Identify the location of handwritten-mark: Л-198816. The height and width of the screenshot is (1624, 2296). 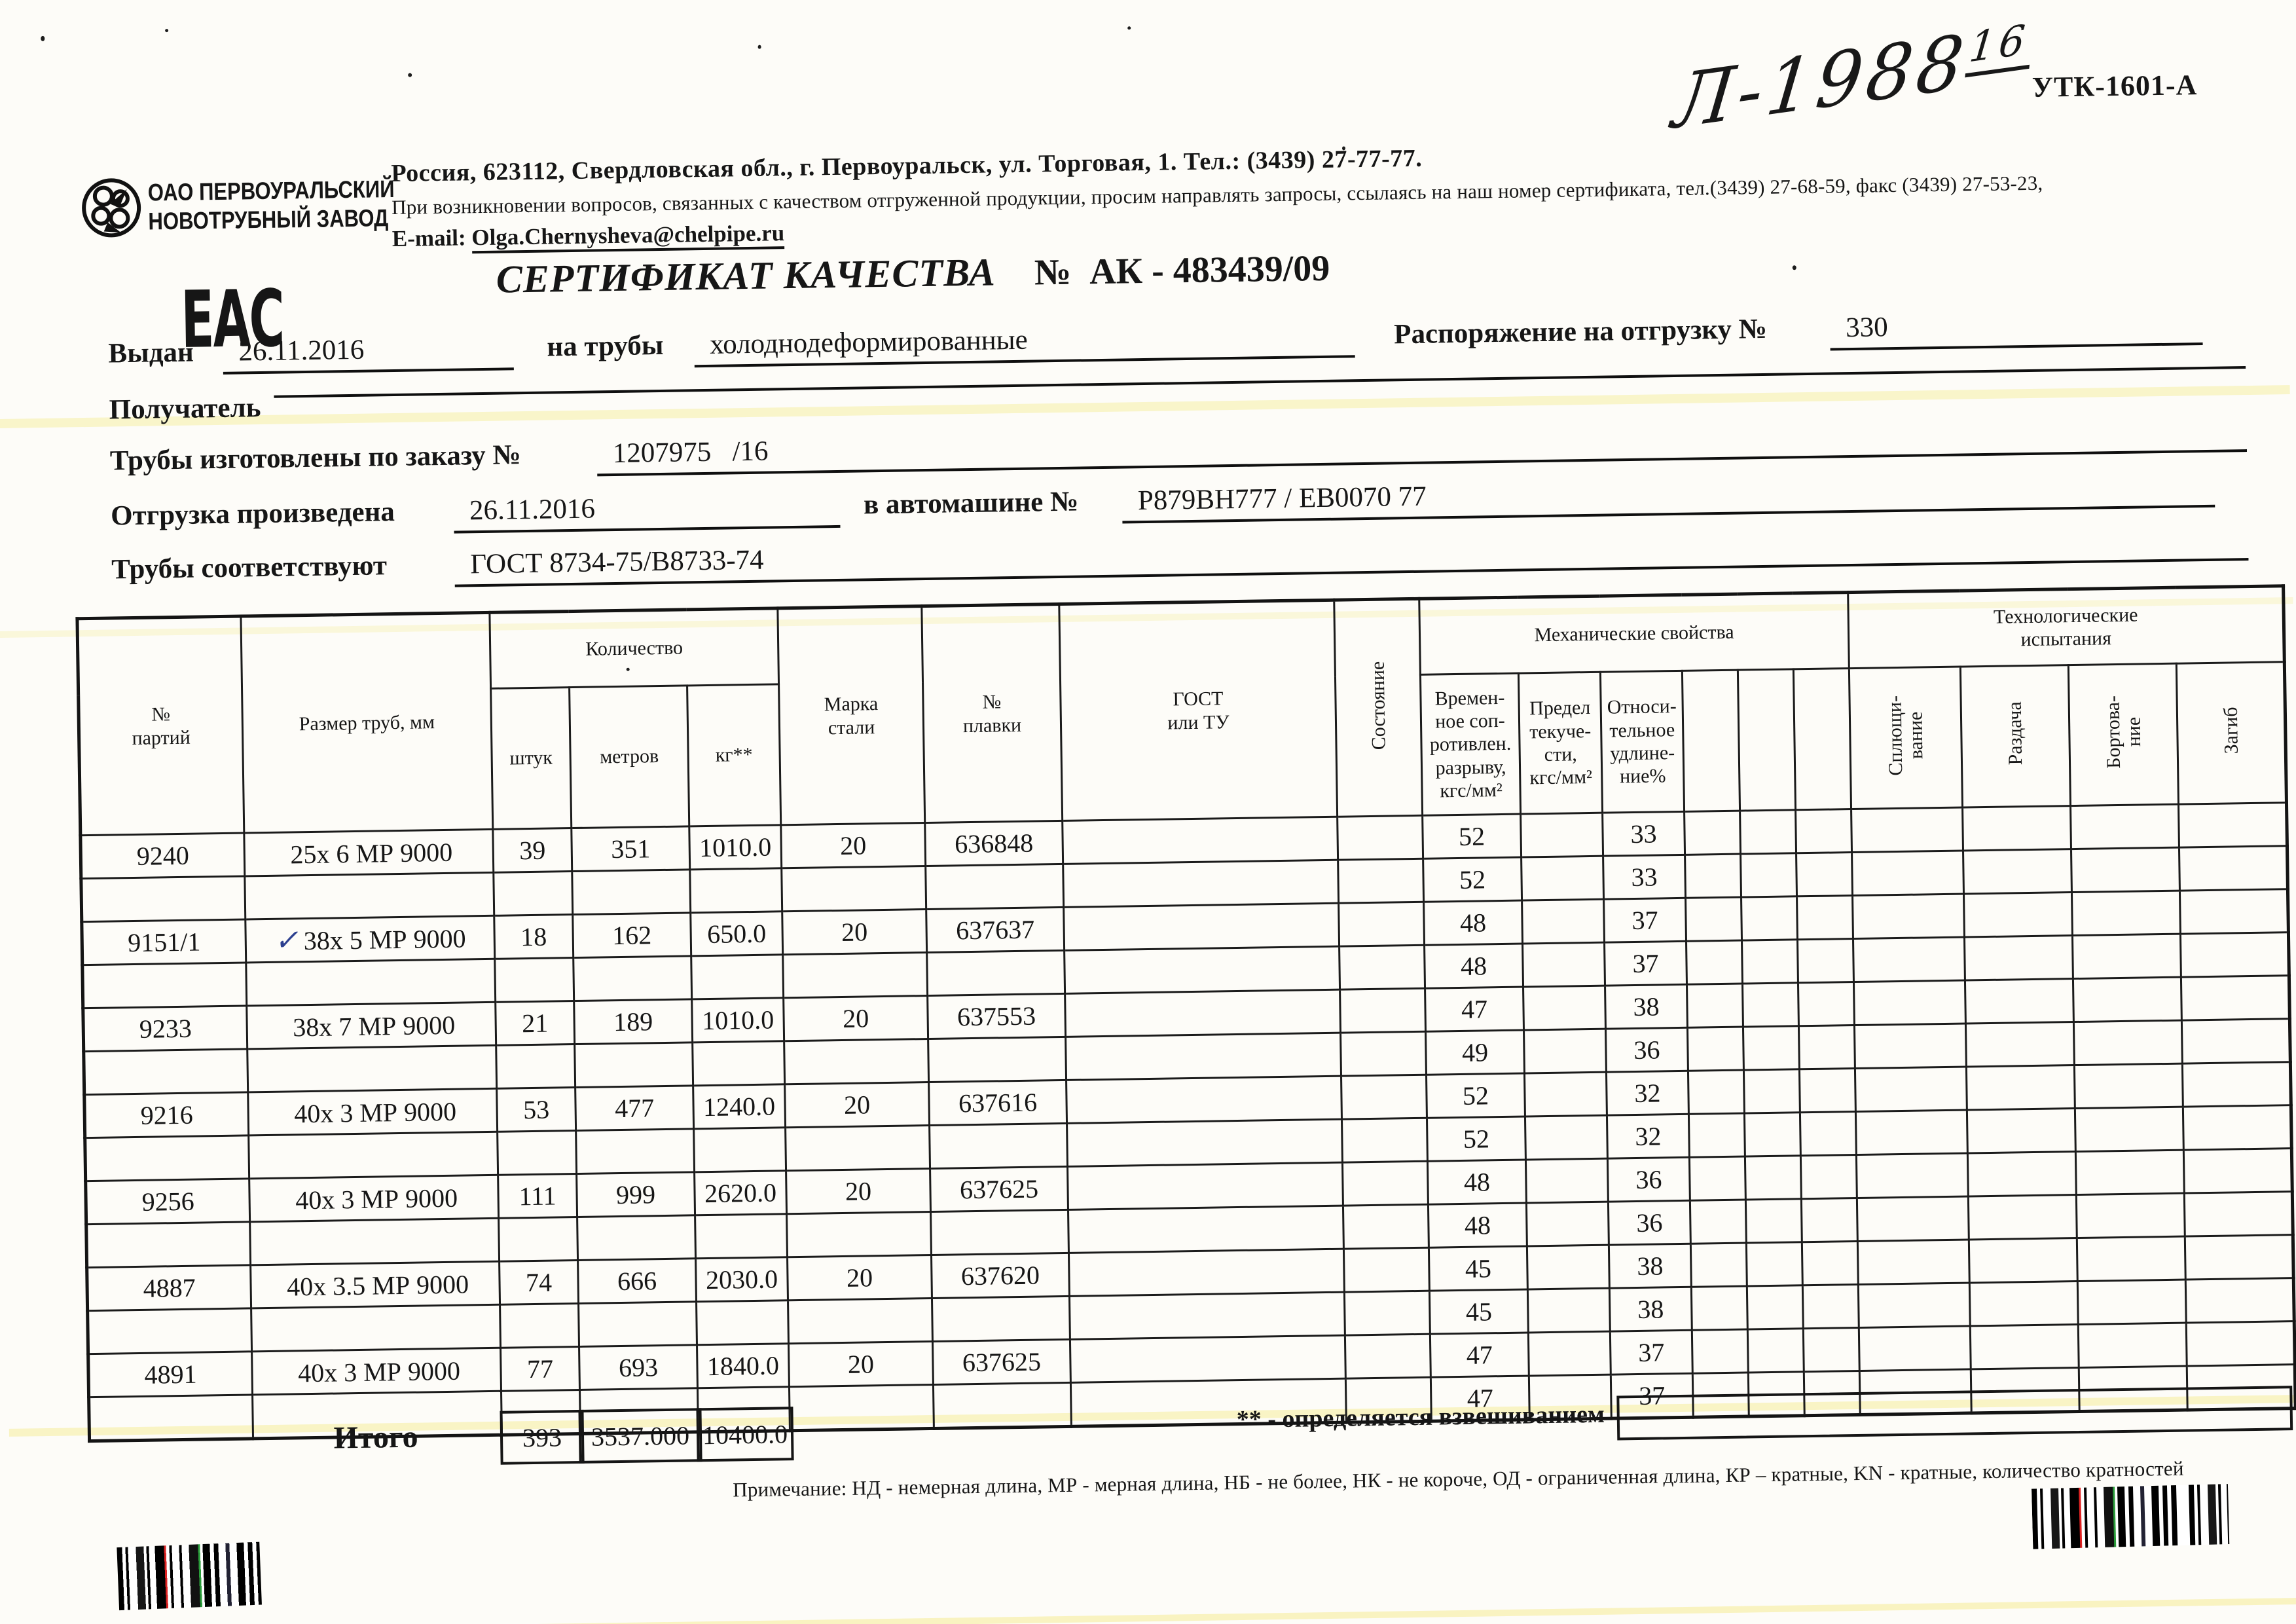
(1852, 78).